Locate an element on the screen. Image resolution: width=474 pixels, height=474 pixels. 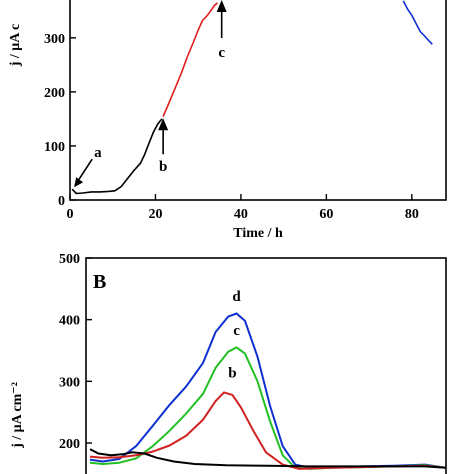
panel-b-curve-a is located at coordinates (267, 458).